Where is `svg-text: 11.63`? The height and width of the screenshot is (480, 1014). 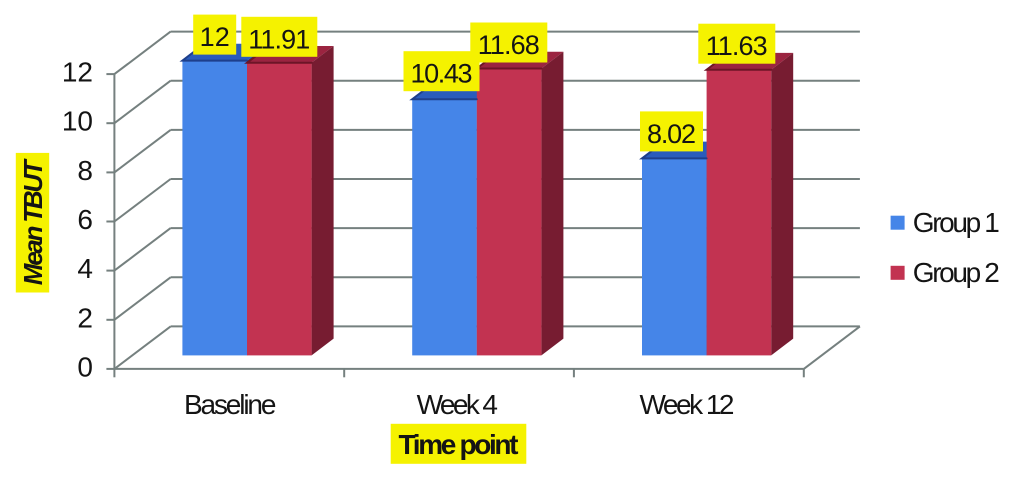
svg-text: 11.63 is located at coordinates (737, 46).